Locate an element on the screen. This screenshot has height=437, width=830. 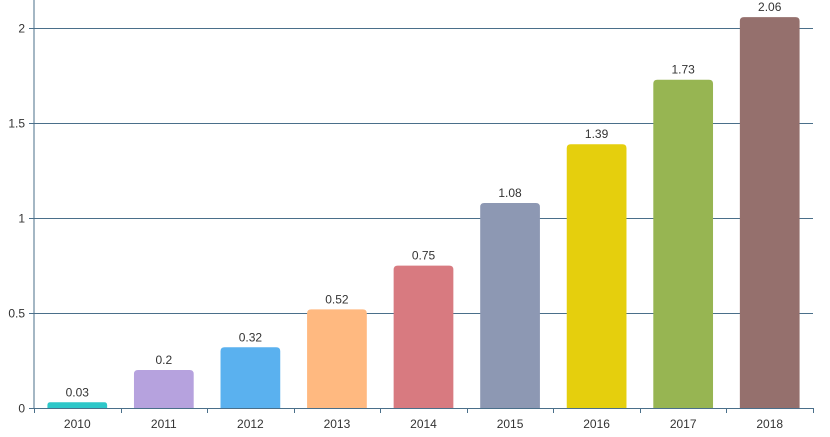
value-label-2015: 1.08 is located at coordinates (510, 193).